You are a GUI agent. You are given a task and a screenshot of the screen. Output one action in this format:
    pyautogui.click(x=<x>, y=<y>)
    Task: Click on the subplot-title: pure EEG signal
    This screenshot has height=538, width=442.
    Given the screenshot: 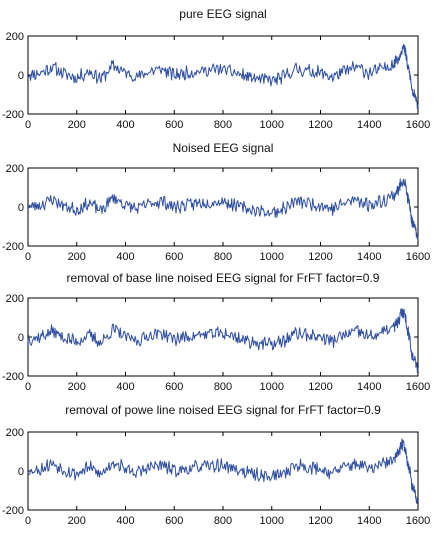 What is the action you would take?
    pyautogui.click(x=222, y=14)
    